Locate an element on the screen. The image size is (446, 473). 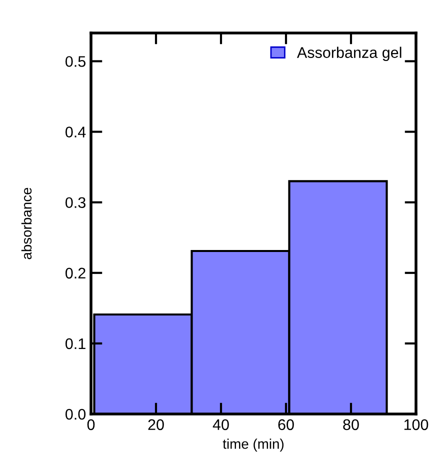
x-tick-label: 60 is located at coordinates (286, 424).